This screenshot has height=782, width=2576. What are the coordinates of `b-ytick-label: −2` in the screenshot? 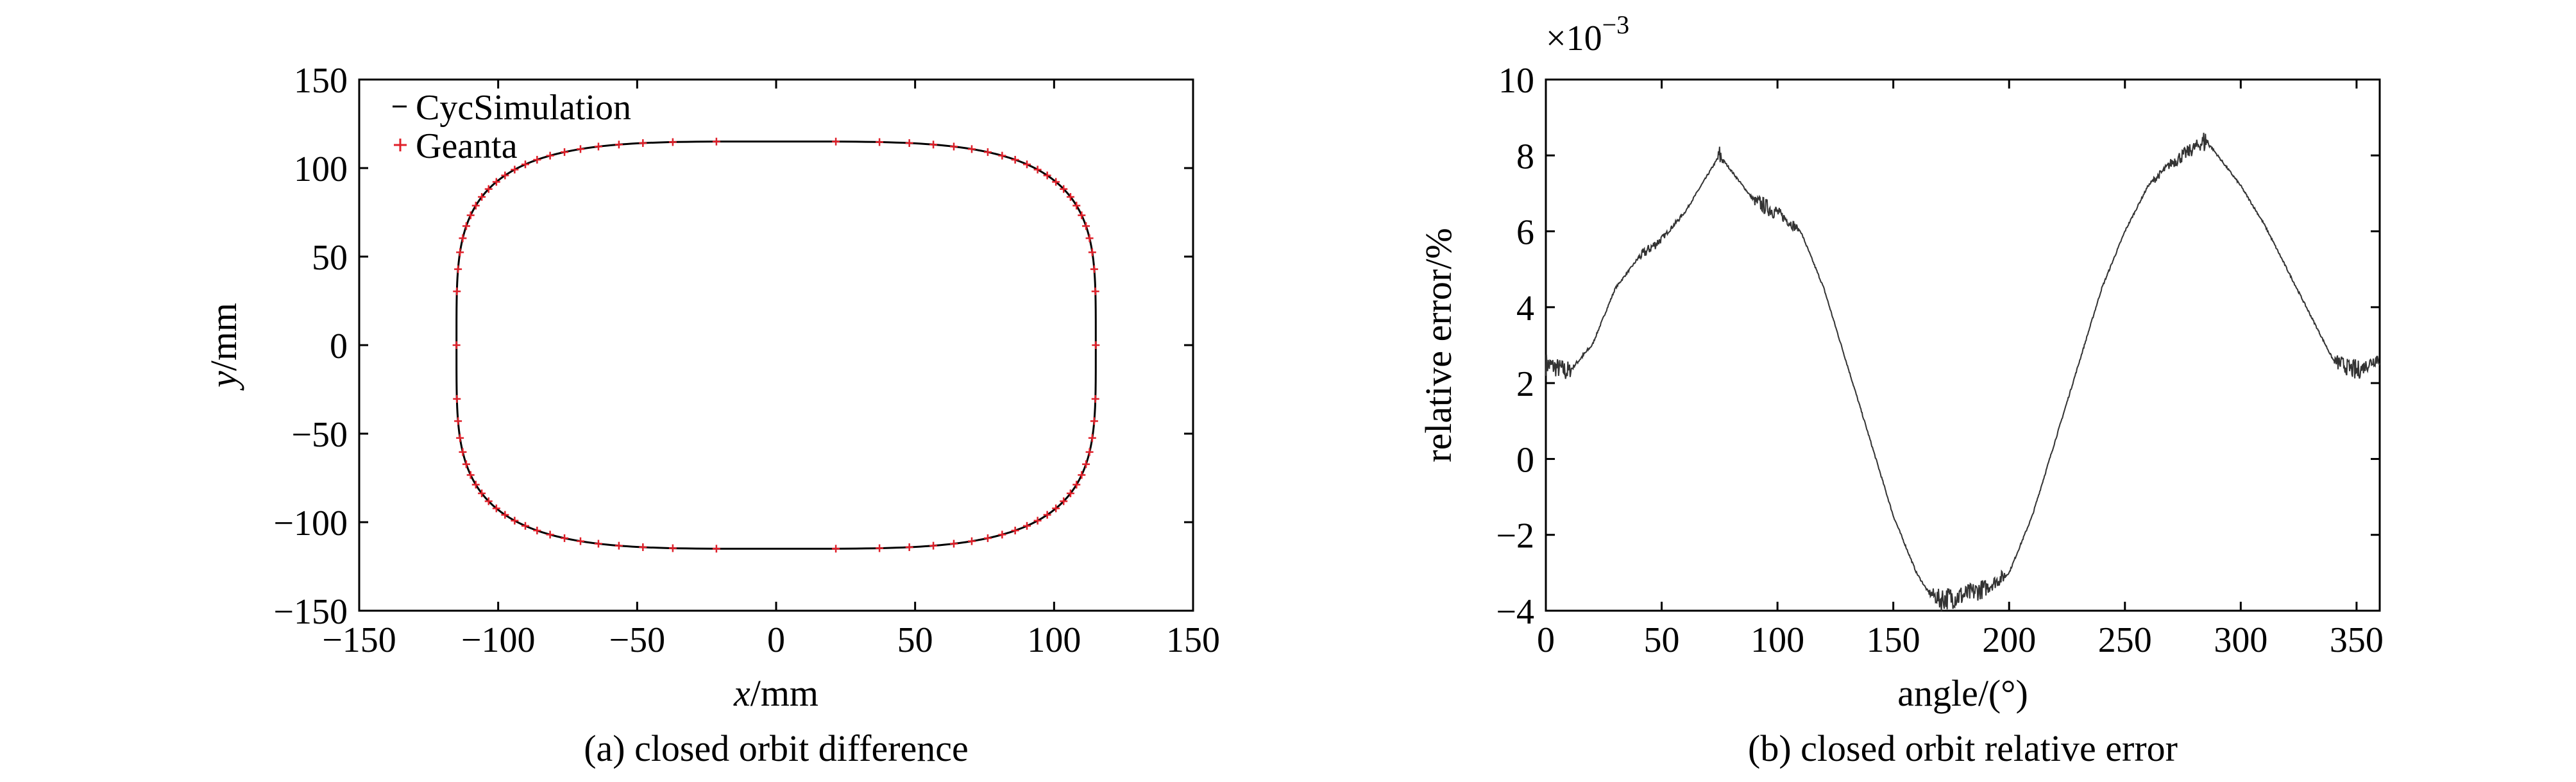 It's located at (1515, 536).